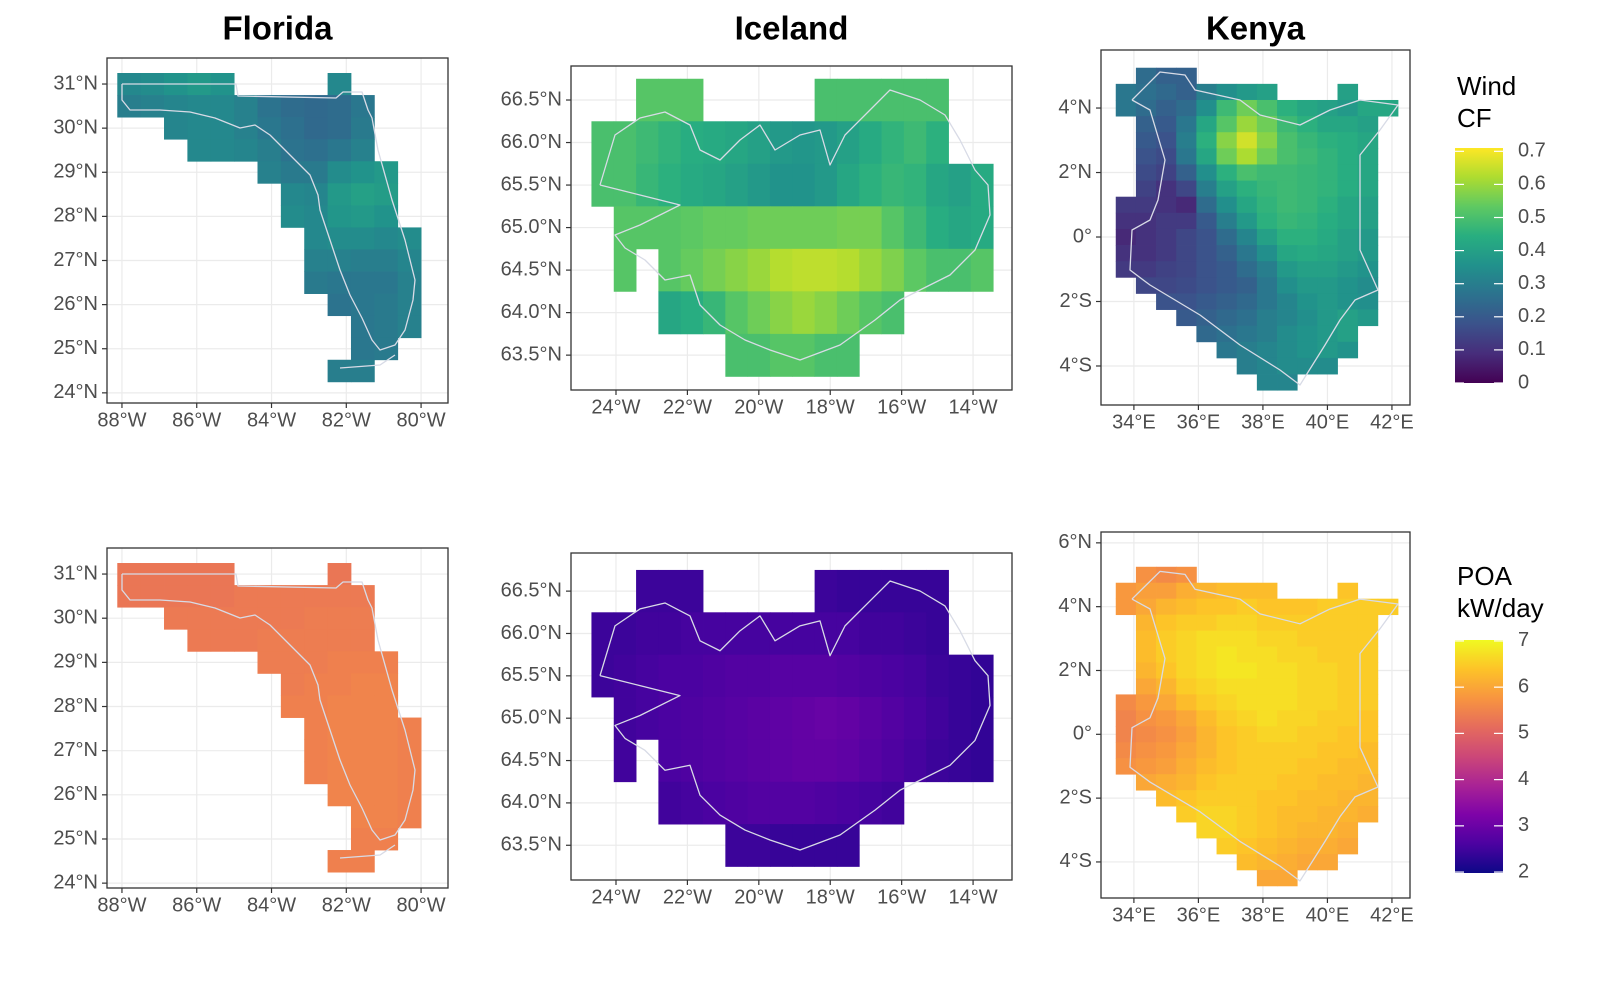 The image size is (1600, 1000). I want to click on y-tick-label: 4°N, so click(1075, 606).